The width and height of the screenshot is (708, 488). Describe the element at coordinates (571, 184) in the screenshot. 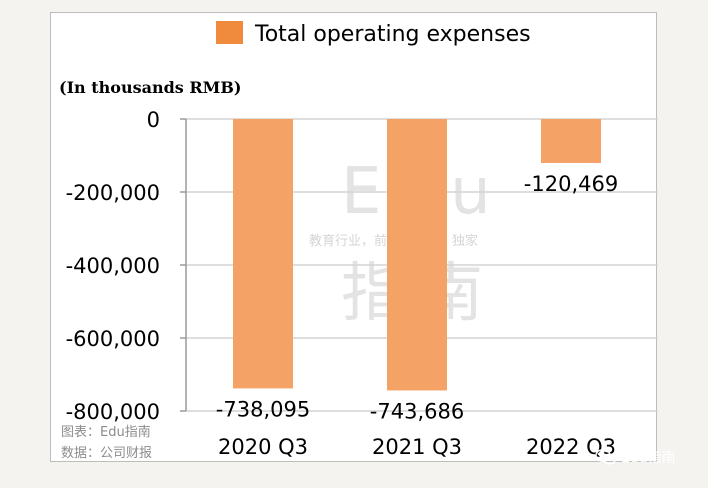

I see `data-label: -120,469` at that location.